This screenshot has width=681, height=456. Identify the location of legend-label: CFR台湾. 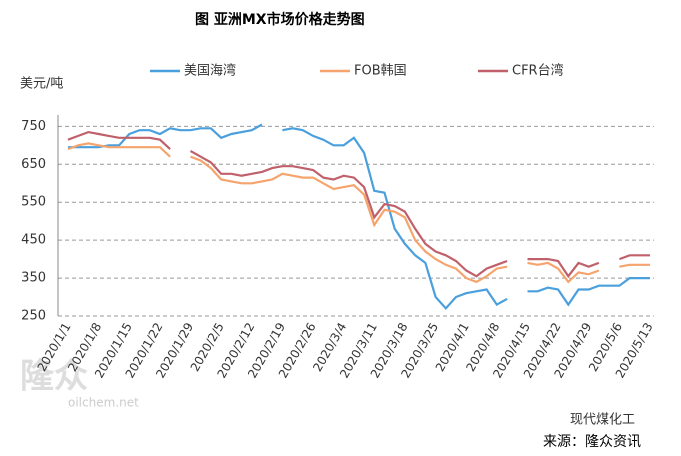
(538, 71).